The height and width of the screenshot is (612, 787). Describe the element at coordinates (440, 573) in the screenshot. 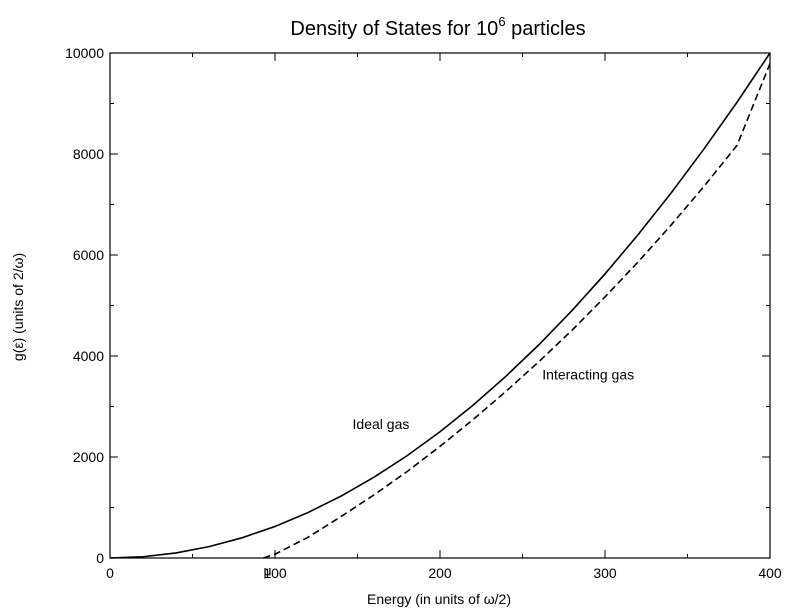

I see `x-tick-label: 200` at that location.